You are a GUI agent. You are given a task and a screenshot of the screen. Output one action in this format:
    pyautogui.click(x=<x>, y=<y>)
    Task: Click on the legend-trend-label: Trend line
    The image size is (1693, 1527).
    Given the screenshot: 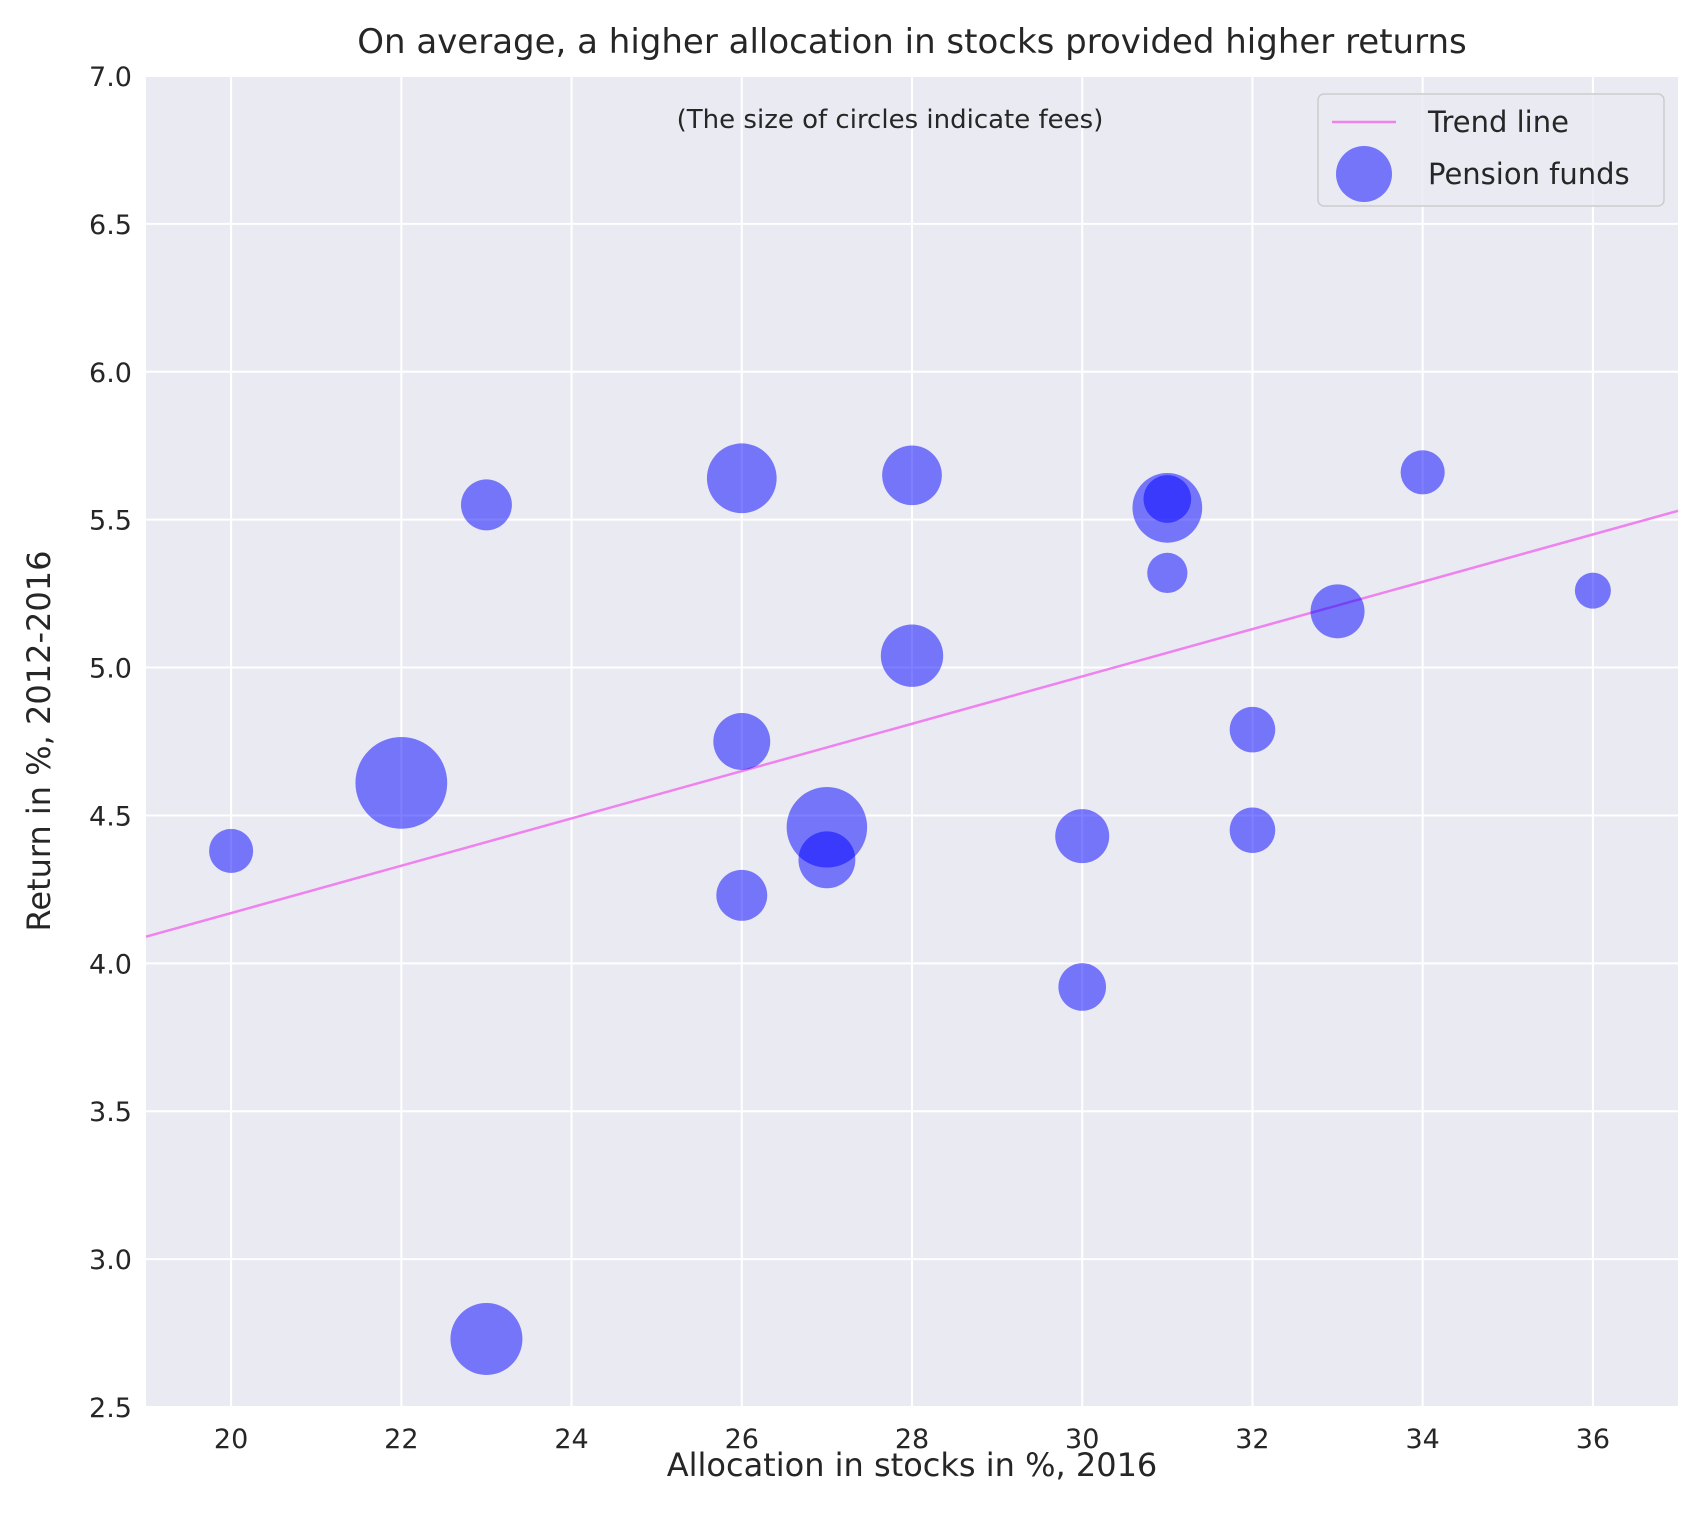 What is the action you would take?
    pyautogui.click(x=1498, y=122)
    